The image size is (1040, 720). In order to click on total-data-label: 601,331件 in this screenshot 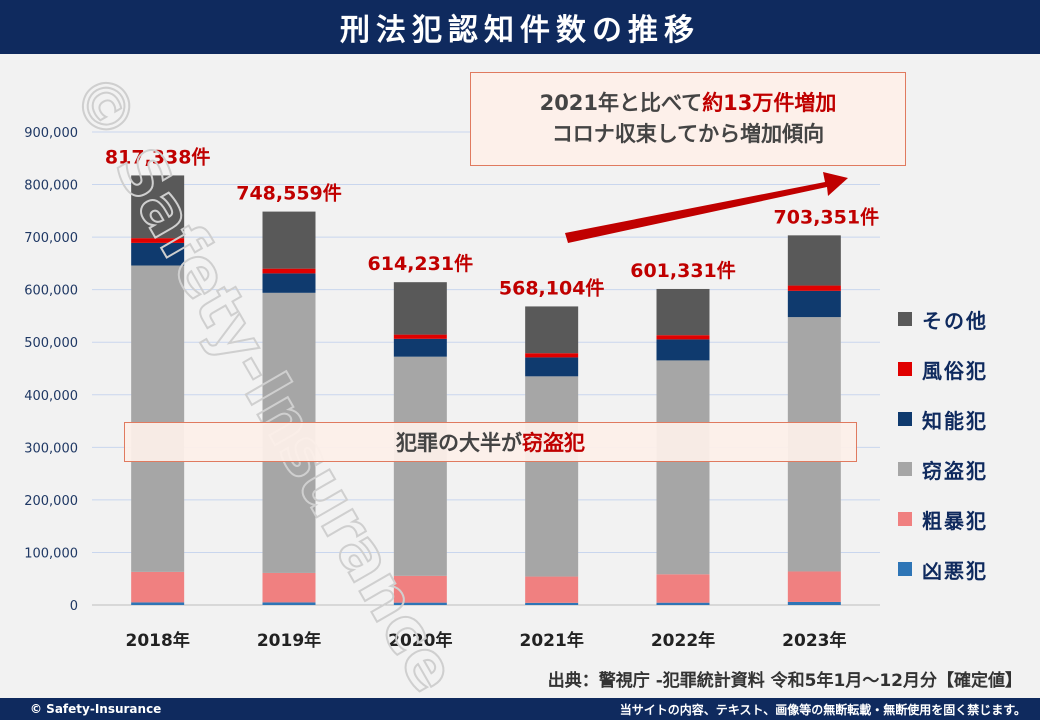, I will do `click(683, 270)`.